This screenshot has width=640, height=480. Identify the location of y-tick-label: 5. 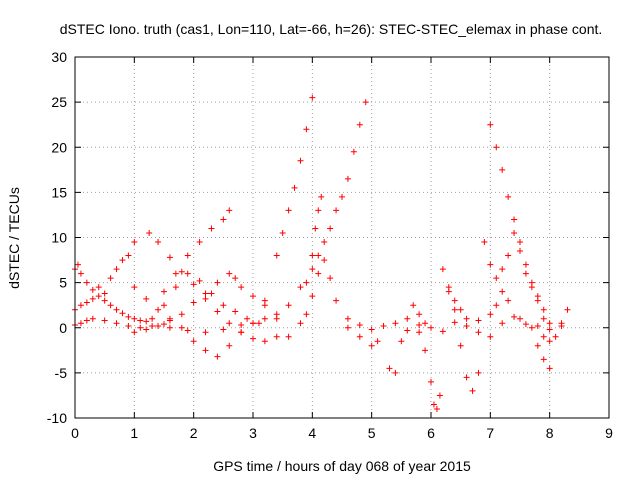
(63, 283).